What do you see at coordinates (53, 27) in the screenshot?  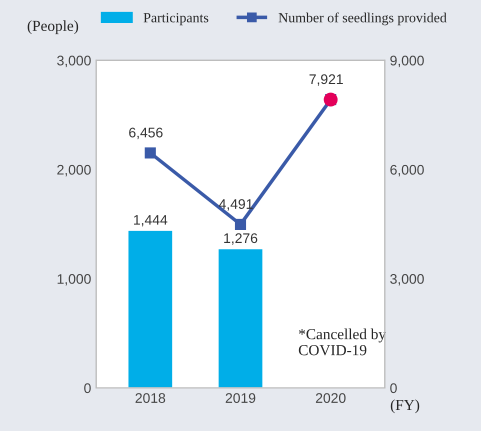 I see `y-axis-title: (People)` at bounding box center [53, 27].